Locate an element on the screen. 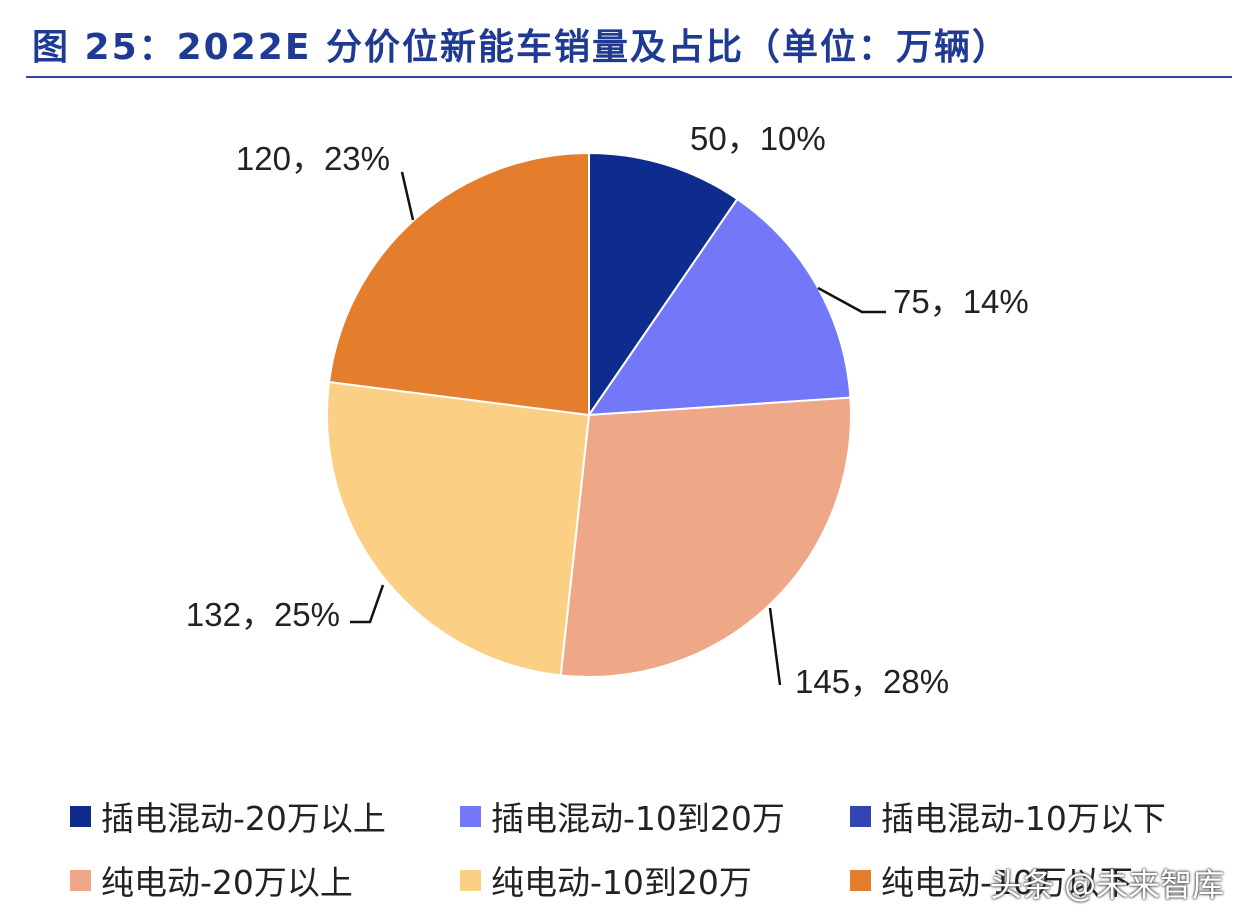  data-label-6: 120，23% is located at coordinates (313, 158).